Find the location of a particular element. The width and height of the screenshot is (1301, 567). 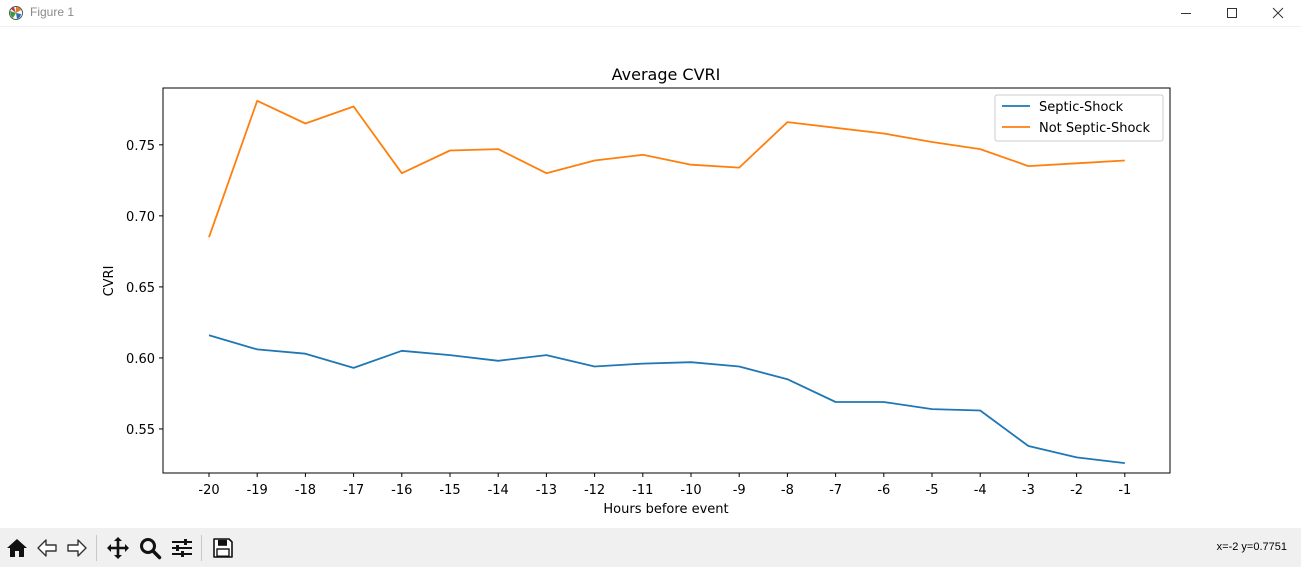

close-icon is located at coordinates (1278, 13).